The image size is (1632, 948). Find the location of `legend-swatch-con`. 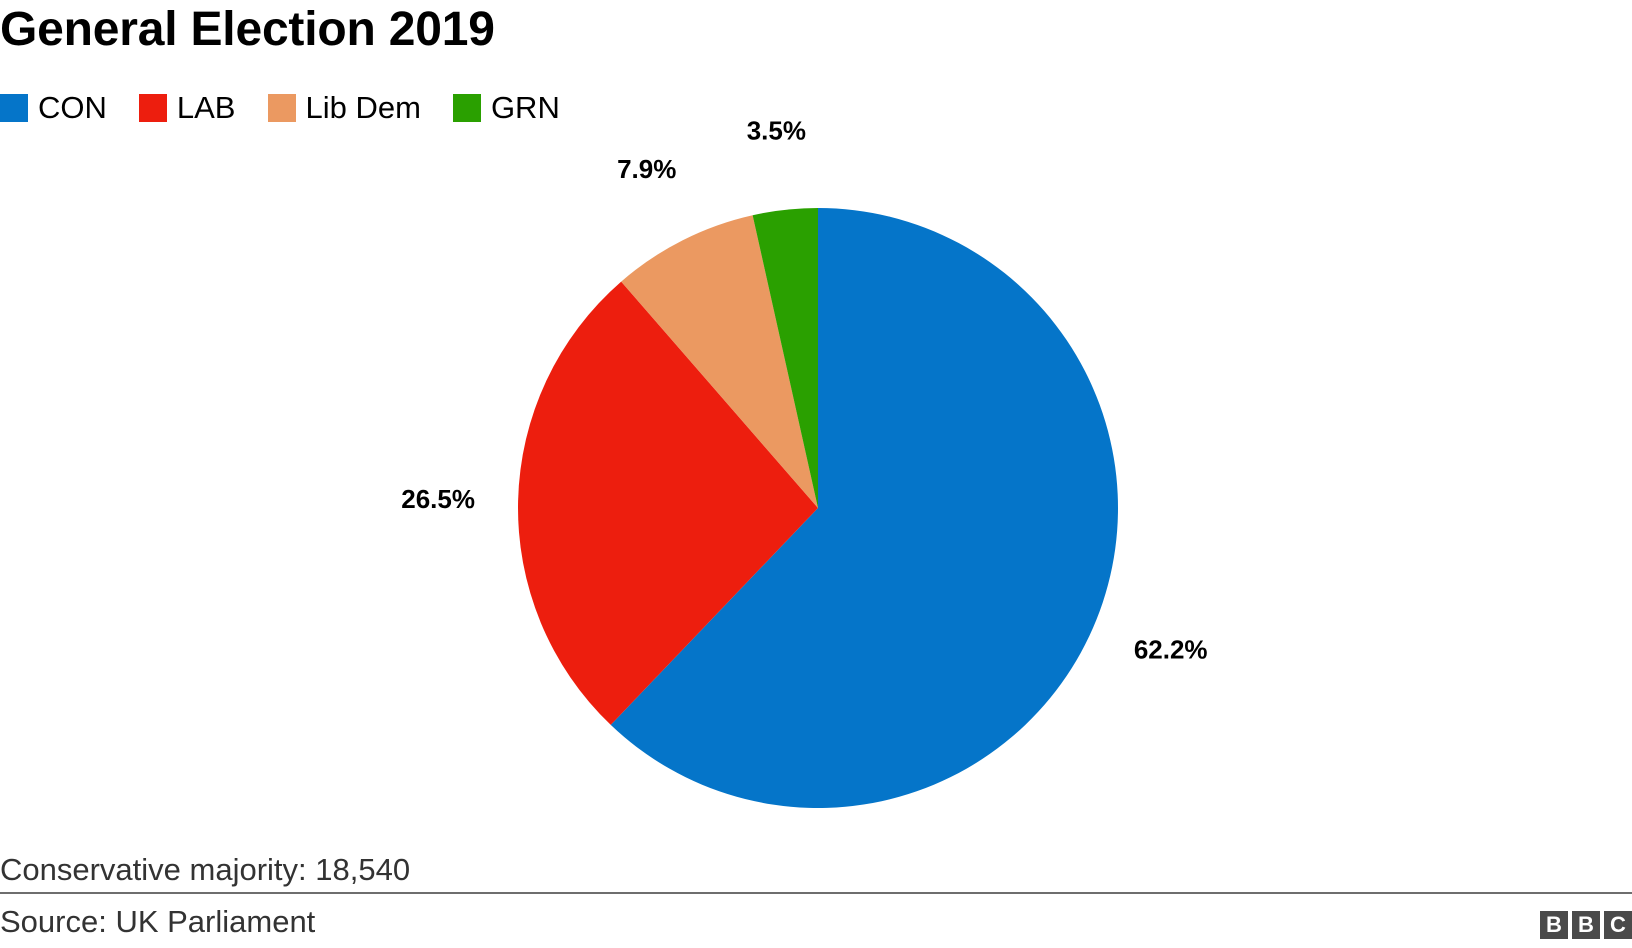

legend-swatch-con is located at coordinates (14, 108).